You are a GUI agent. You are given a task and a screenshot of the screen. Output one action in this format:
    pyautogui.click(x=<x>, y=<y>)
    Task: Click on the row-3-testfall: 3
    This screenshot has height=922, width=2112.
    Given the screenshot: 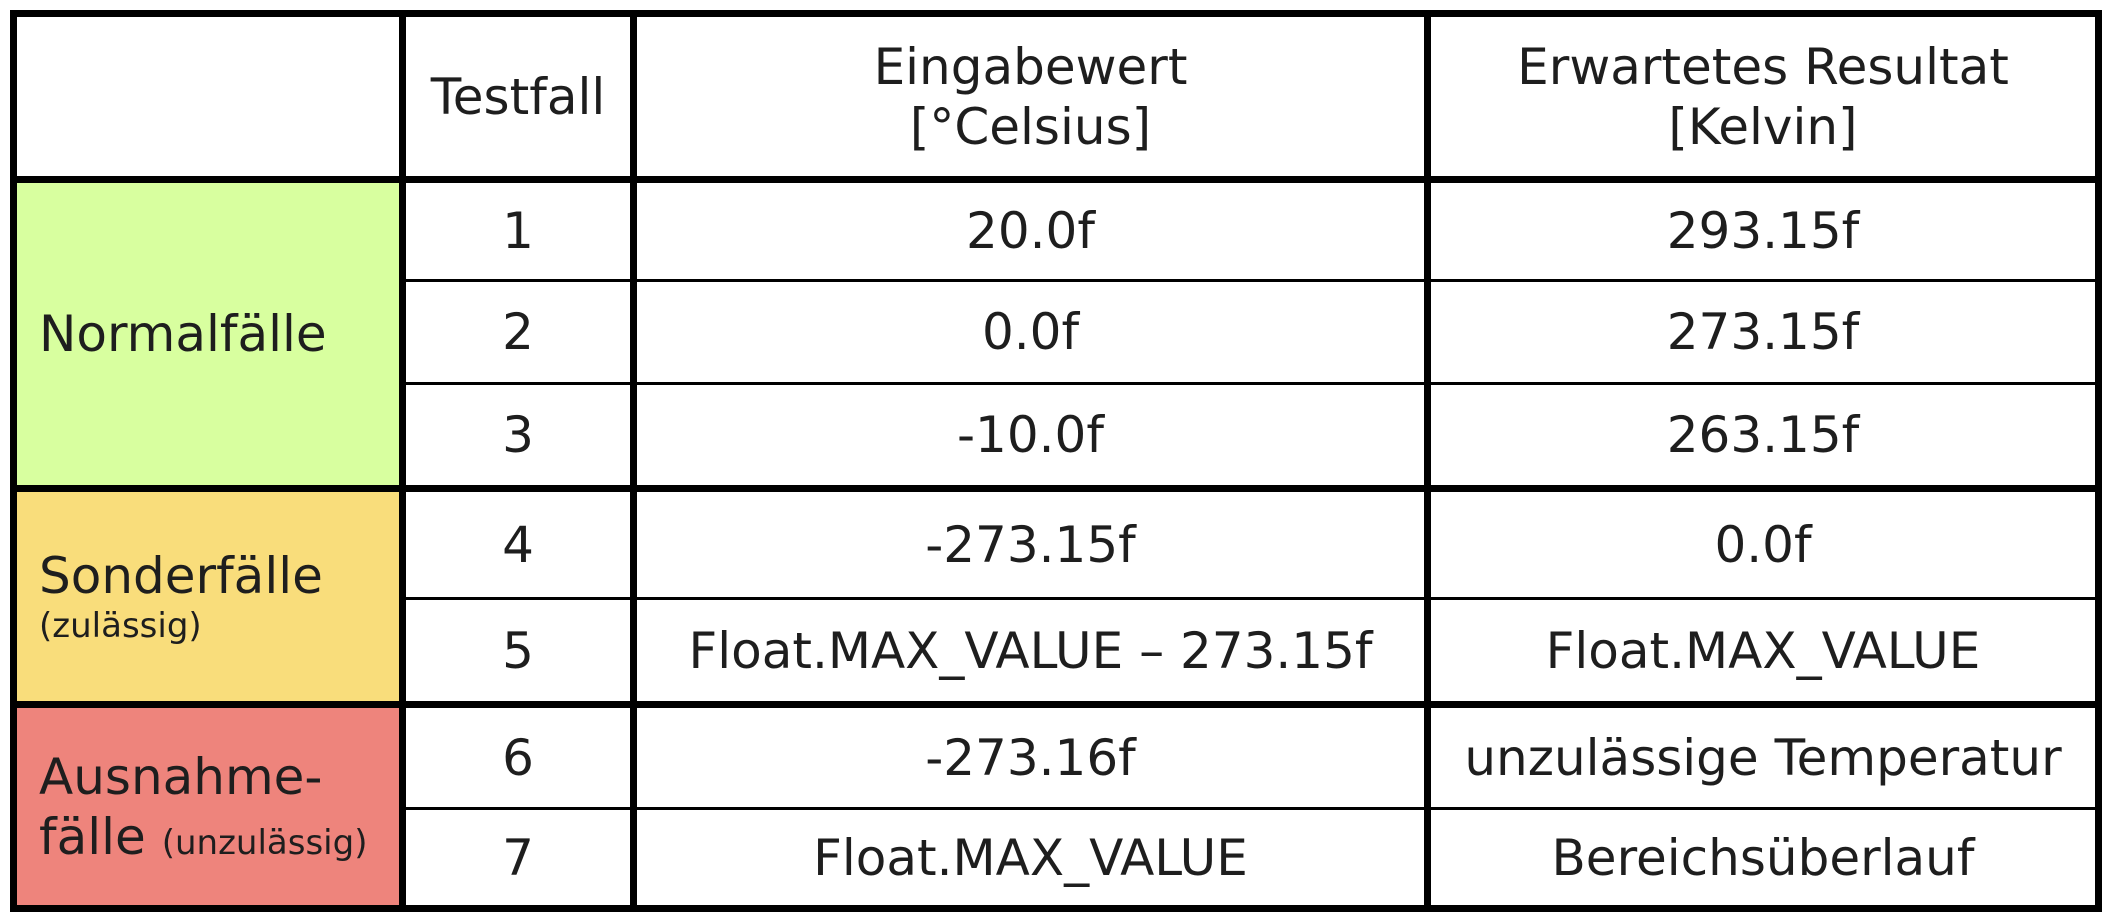 What is the action you would take?
    pyautogui.click(x=514, y=433)
    